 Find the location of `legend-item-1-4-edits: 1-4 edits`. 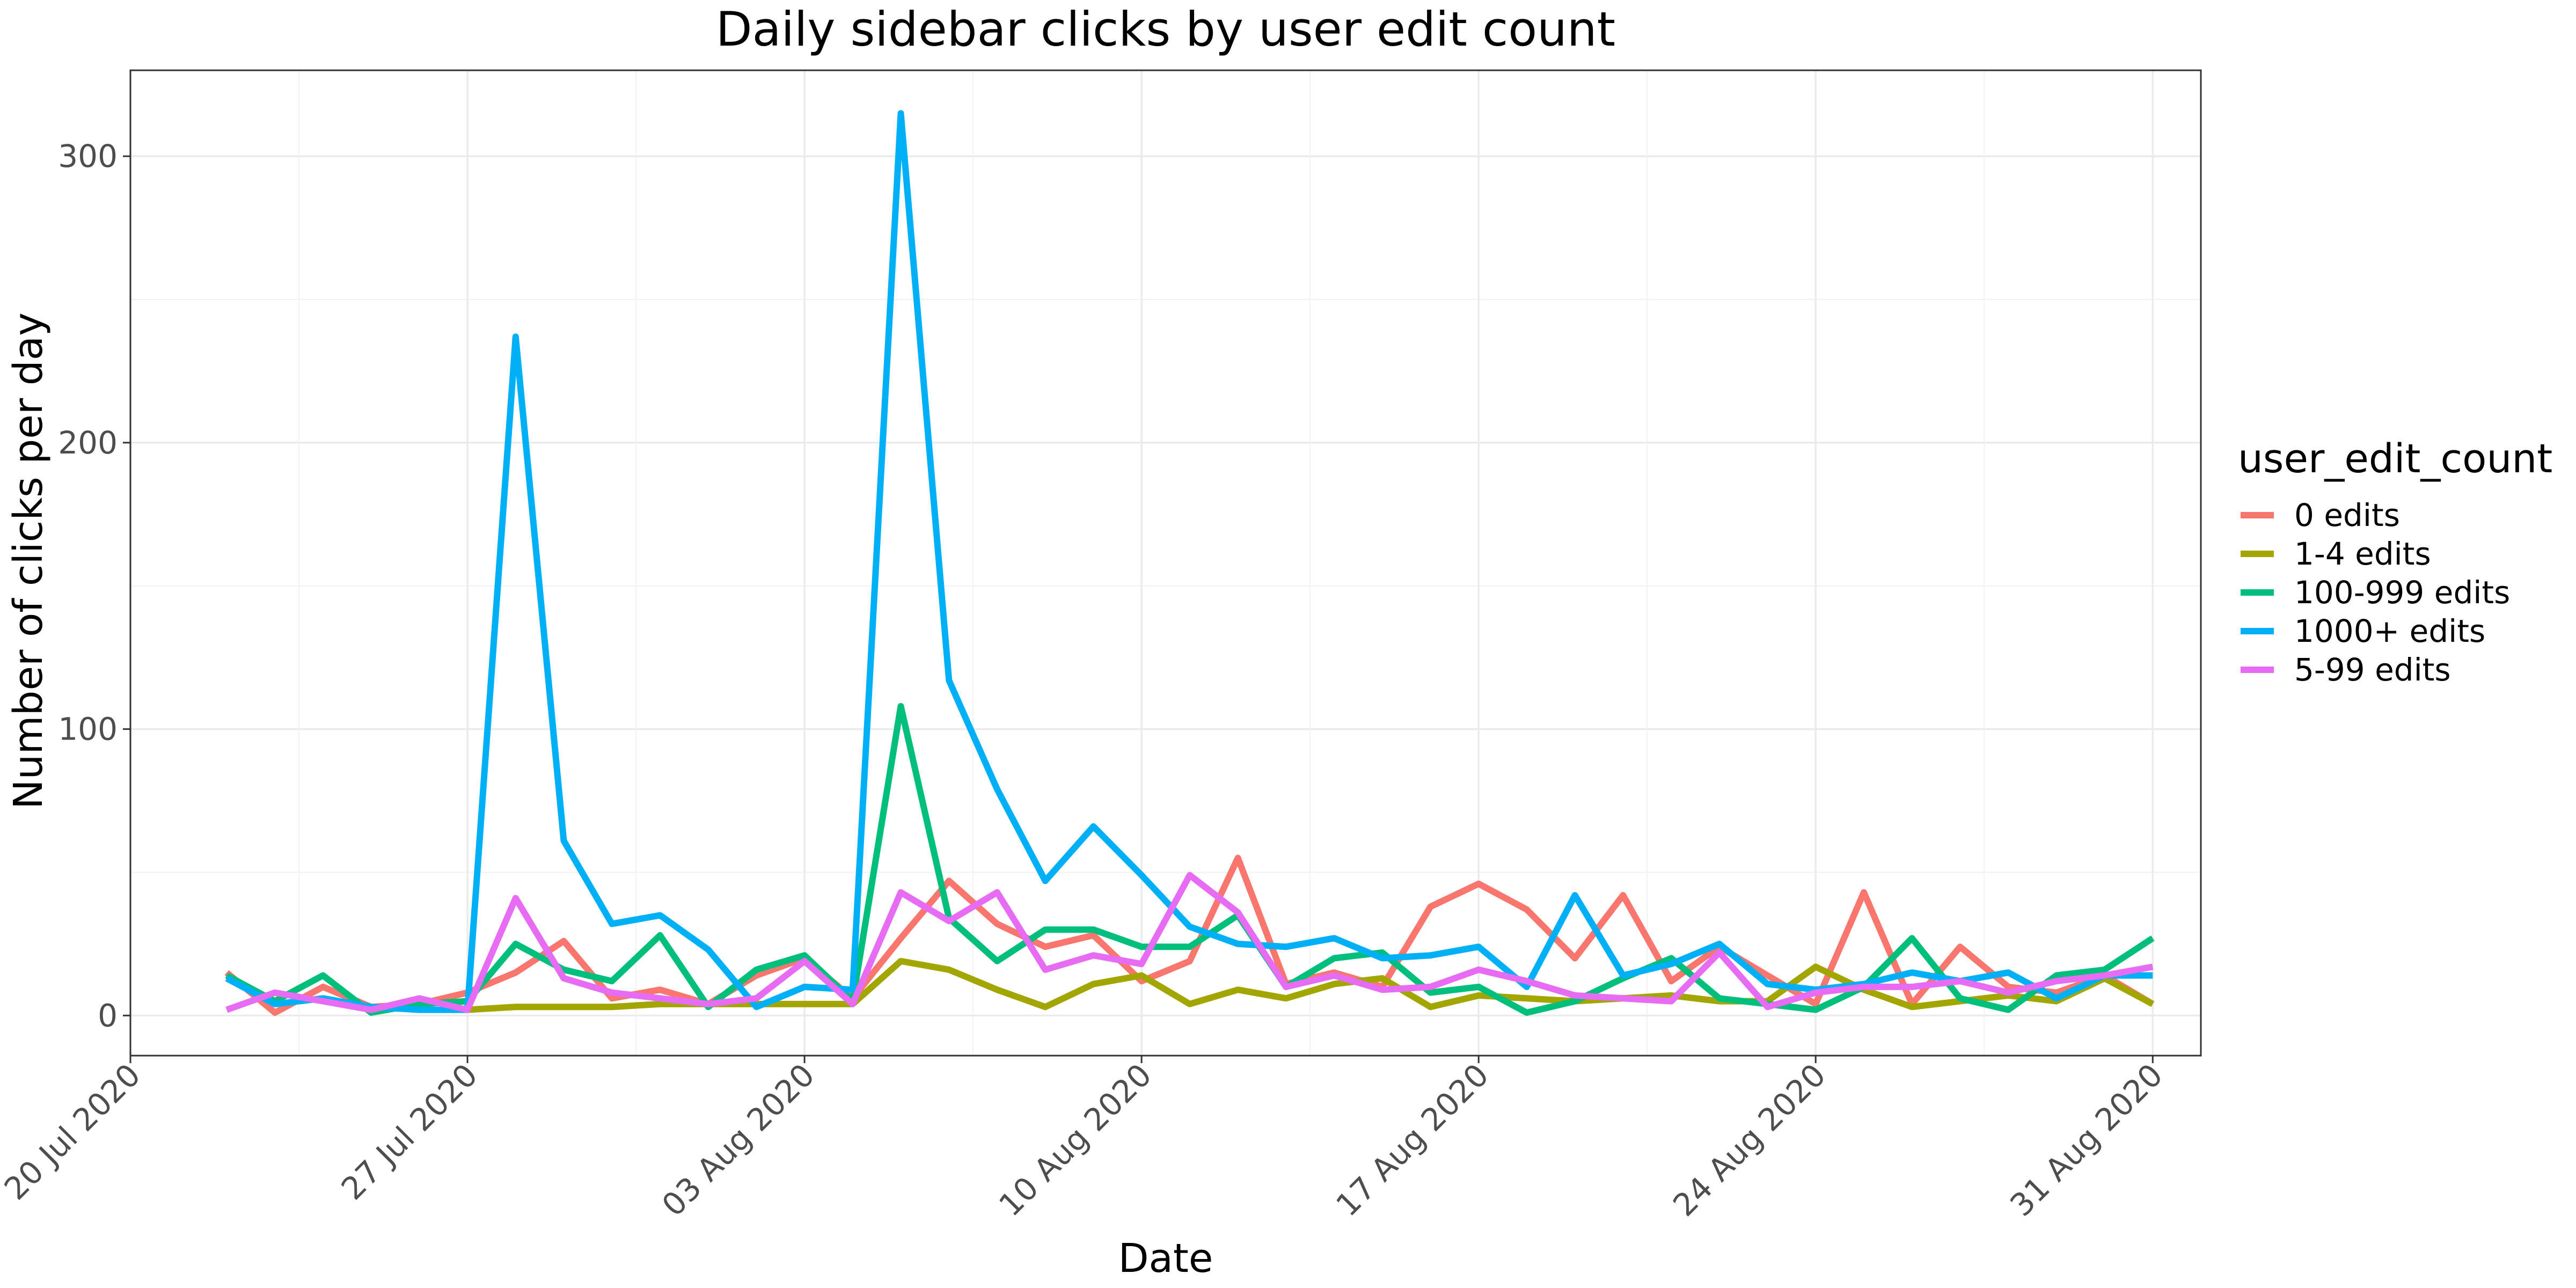

legend-item-1-4-edits: 1-4 edits is located at coordinates (2336, 554).